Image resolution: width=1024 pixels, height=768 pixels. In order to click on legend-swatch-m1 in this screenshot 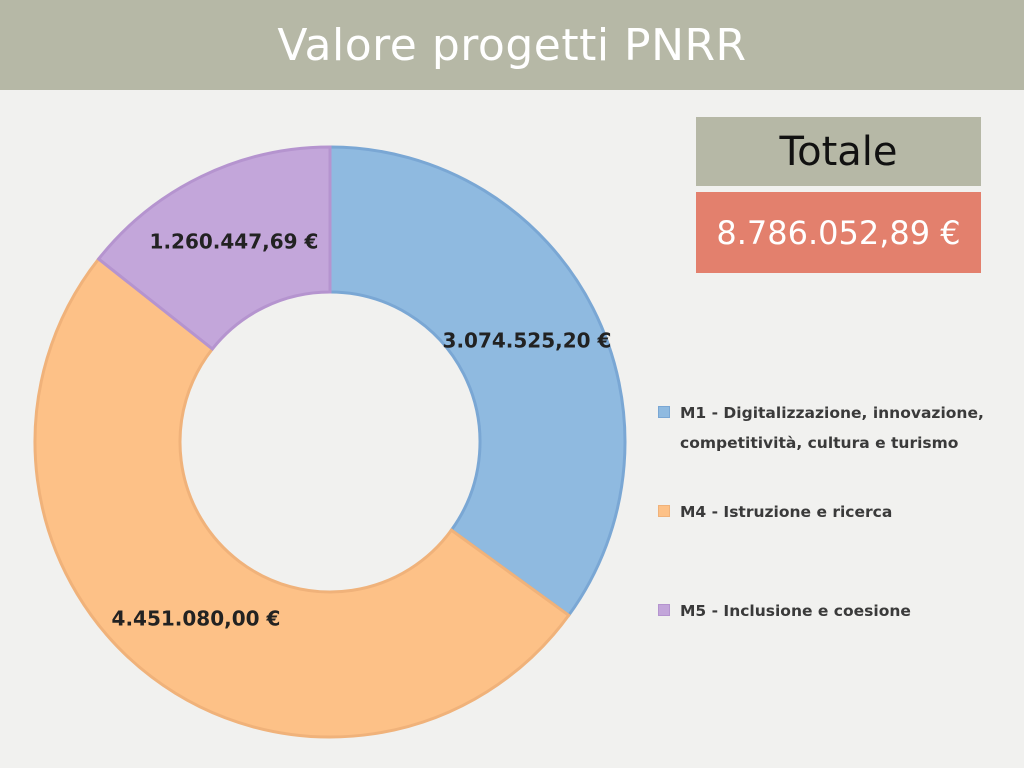, I will do `click(664, 412)`.